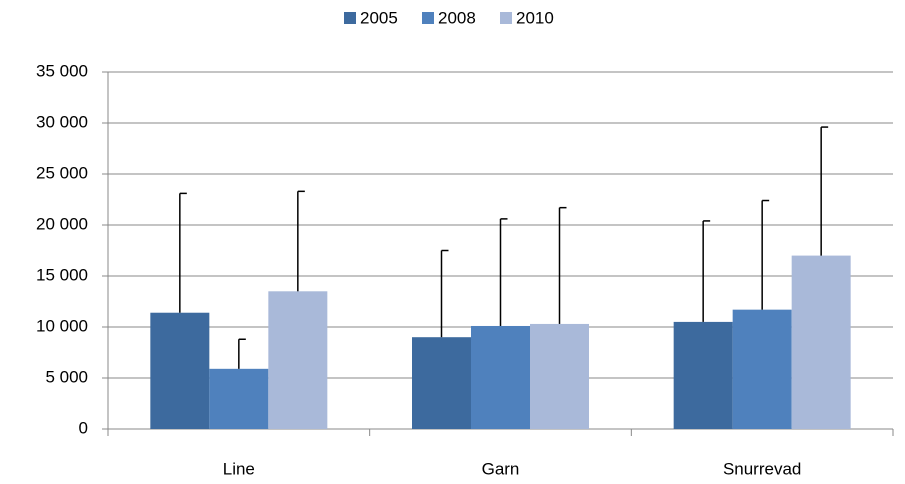 This screenshot has width=905, height=484. What do you see at coordinates (762, 468) in the screenshot?
I see `x-tick-label: Snurrevad` at bounding box center [762, 468].